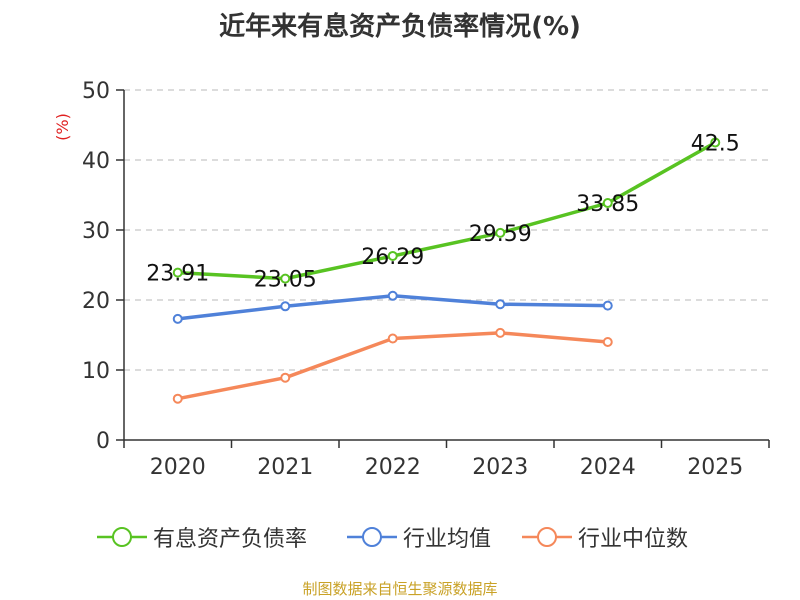  I want to click on data-label: 23.91, so click(177, 274).